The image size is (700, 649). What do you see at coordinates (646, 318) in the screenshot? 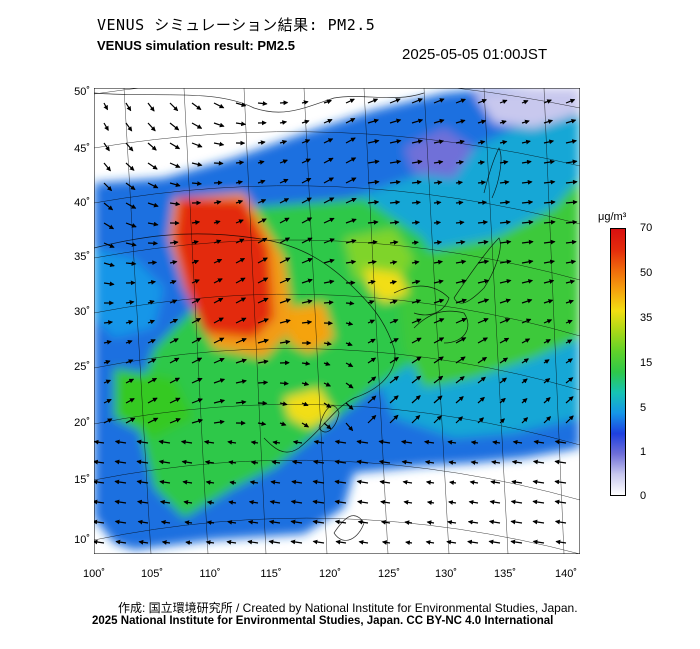
I see `colorbar-tick: 35` at bounding box center [646, 318].